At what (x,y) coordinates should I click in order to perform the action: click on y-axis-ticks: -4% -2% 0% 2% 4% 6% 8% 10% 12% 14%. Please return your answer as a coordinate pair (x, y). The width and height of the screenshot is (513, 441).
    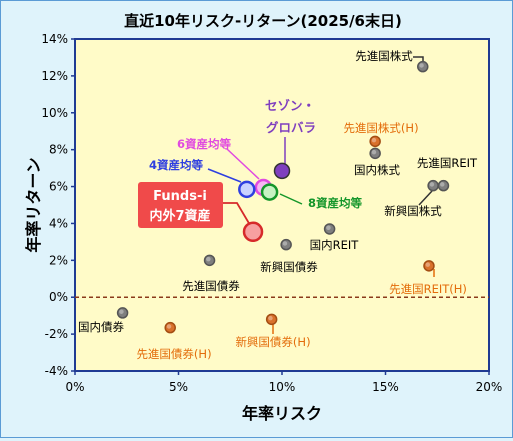
    Looking at the image, I should click on (58, 205).